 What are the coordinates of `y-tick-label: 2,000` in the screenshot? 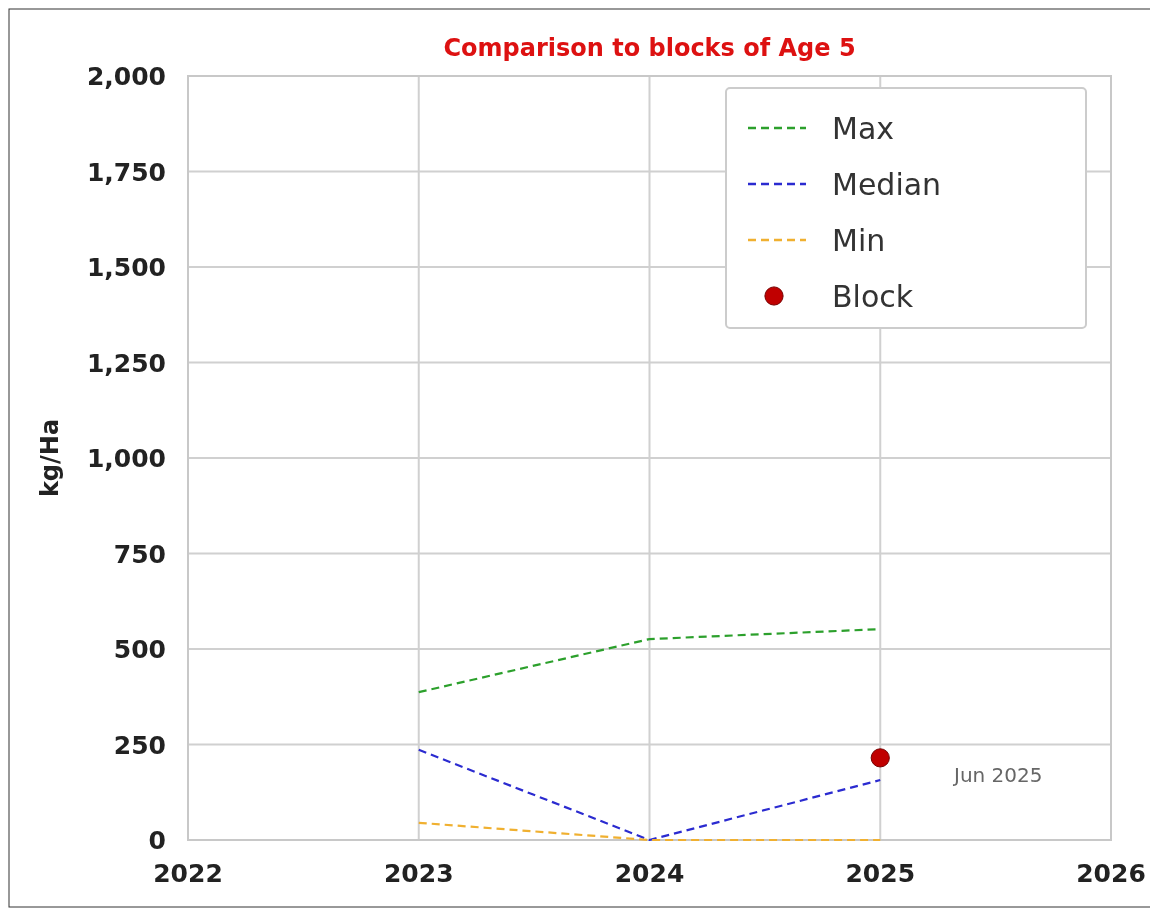 It's located at (126, 76).